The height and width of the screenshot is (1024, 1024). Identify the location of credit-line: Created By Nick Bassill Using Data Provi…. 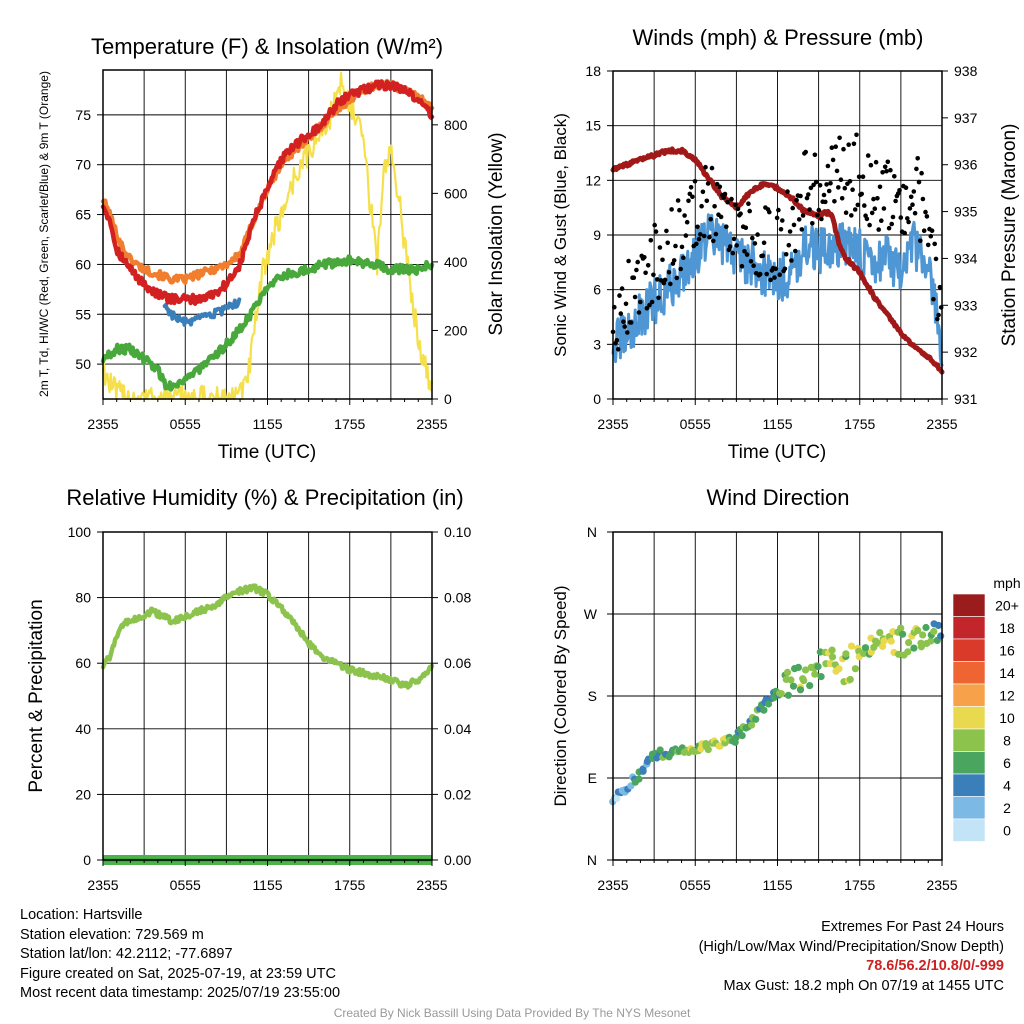
(512, 1013).